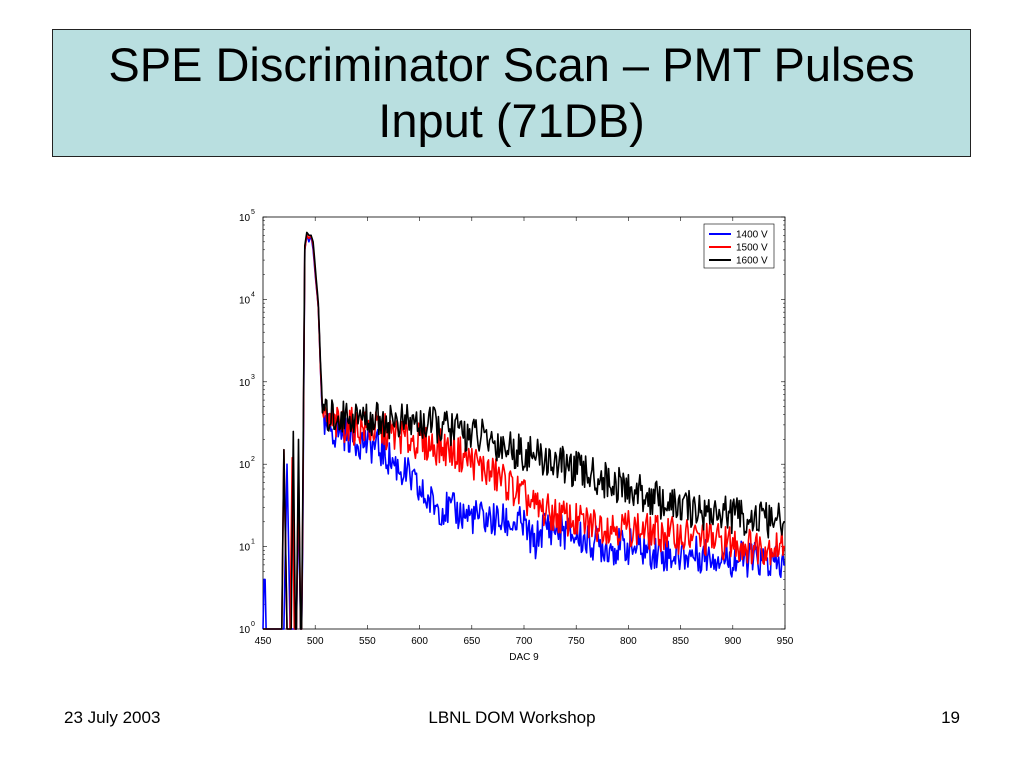  What do you see at coordinates (253, 377) in the screenshot?
I see `y-tick-label-exponent: 3` at bounding box center [253, 377].